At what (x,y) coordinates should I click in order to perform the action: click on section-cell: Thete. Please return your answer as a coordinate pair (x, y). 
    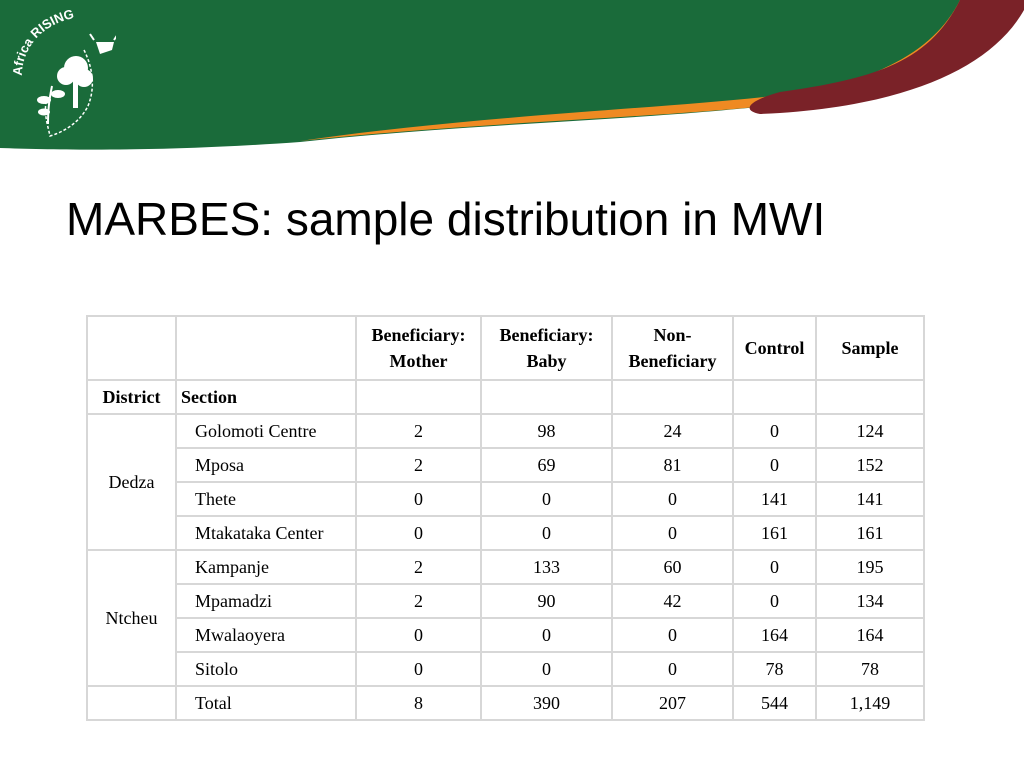
    Looking at the image, I should click on (266, 499).